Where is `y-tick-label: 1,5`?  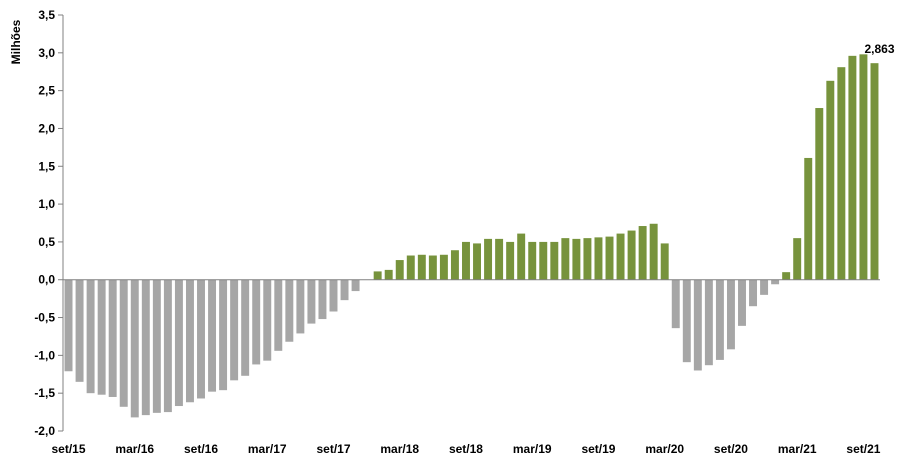 y-tick-label: 1,5 is located at coordinates (46, 166).